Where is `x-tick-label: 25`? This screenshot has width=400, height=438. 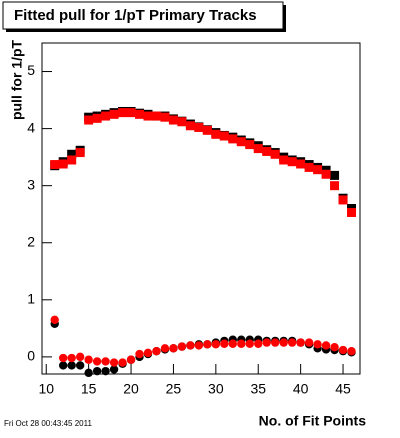
x-tick-label: 25 is located at coordinates (174, 389).